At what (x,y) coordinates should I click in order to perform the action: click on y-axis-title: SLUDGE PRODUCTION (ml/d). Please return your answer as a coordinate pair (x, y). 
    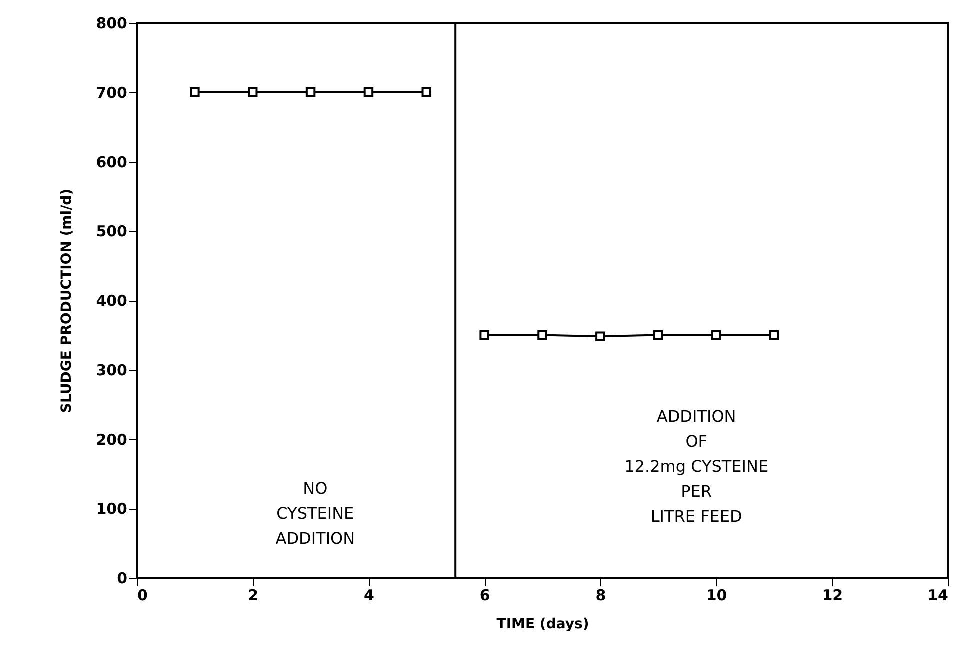
    Looking at the image, I should click on (67, 301).